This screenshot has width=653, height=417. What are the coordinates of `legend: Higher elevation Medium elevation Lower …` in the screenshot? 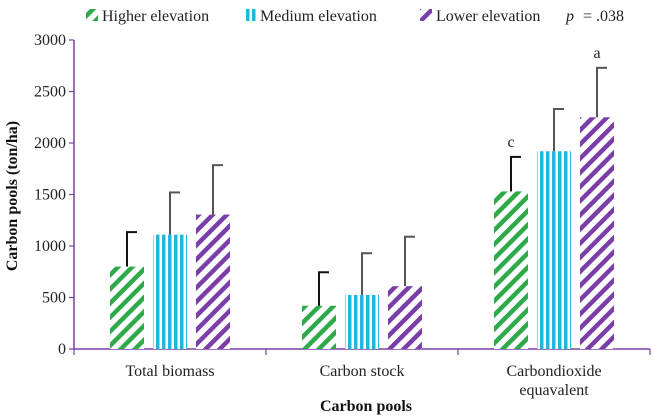 It's located at (313, 16).